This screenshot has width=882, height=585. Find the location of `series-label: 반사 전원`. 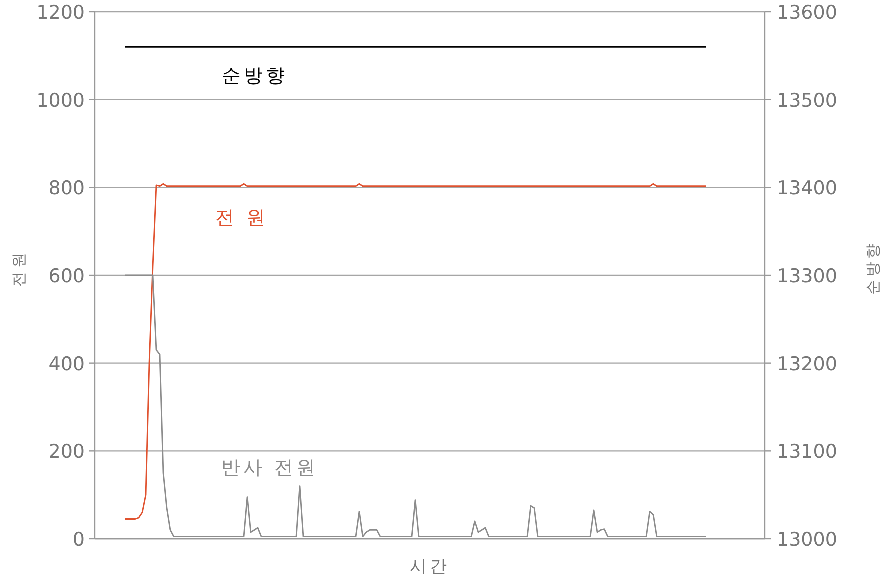

series-label: 반사 전원 is located at coordinates (270, 468).